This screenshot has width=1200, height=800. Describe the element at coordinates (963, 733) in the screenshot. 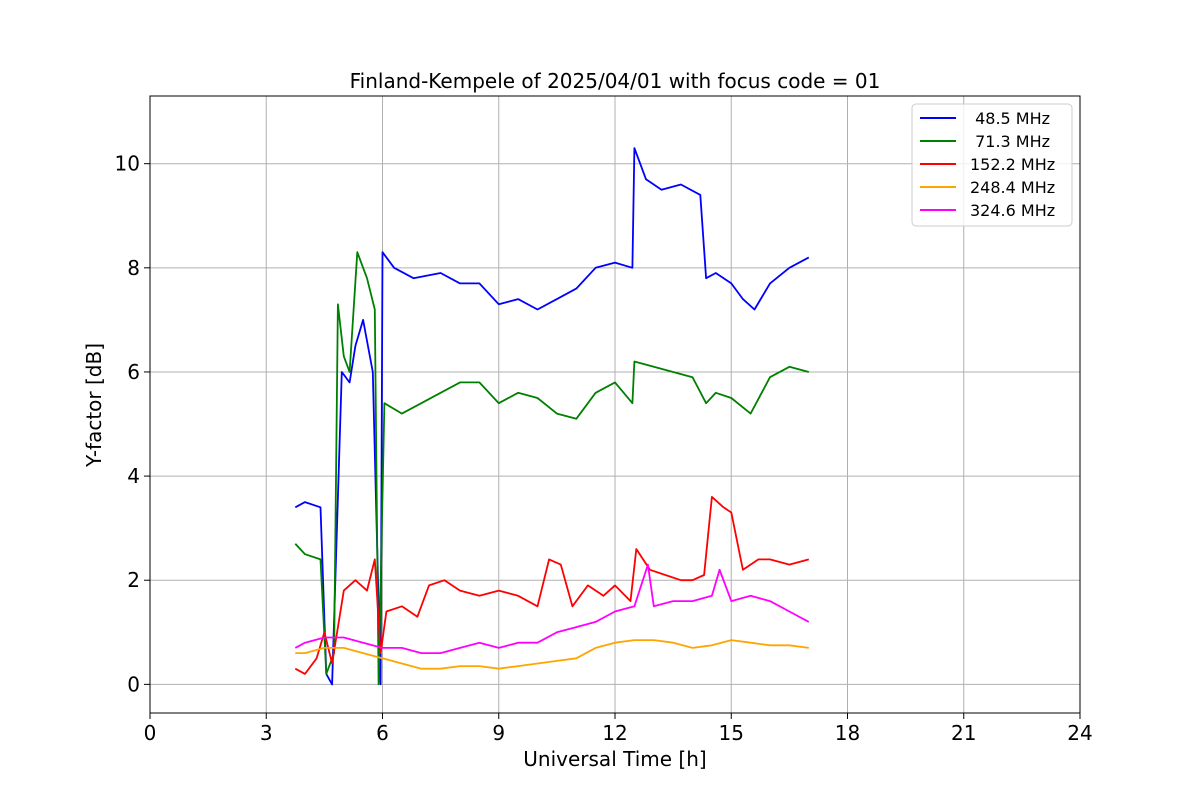

I see `x-tick-label: 21` at that location.